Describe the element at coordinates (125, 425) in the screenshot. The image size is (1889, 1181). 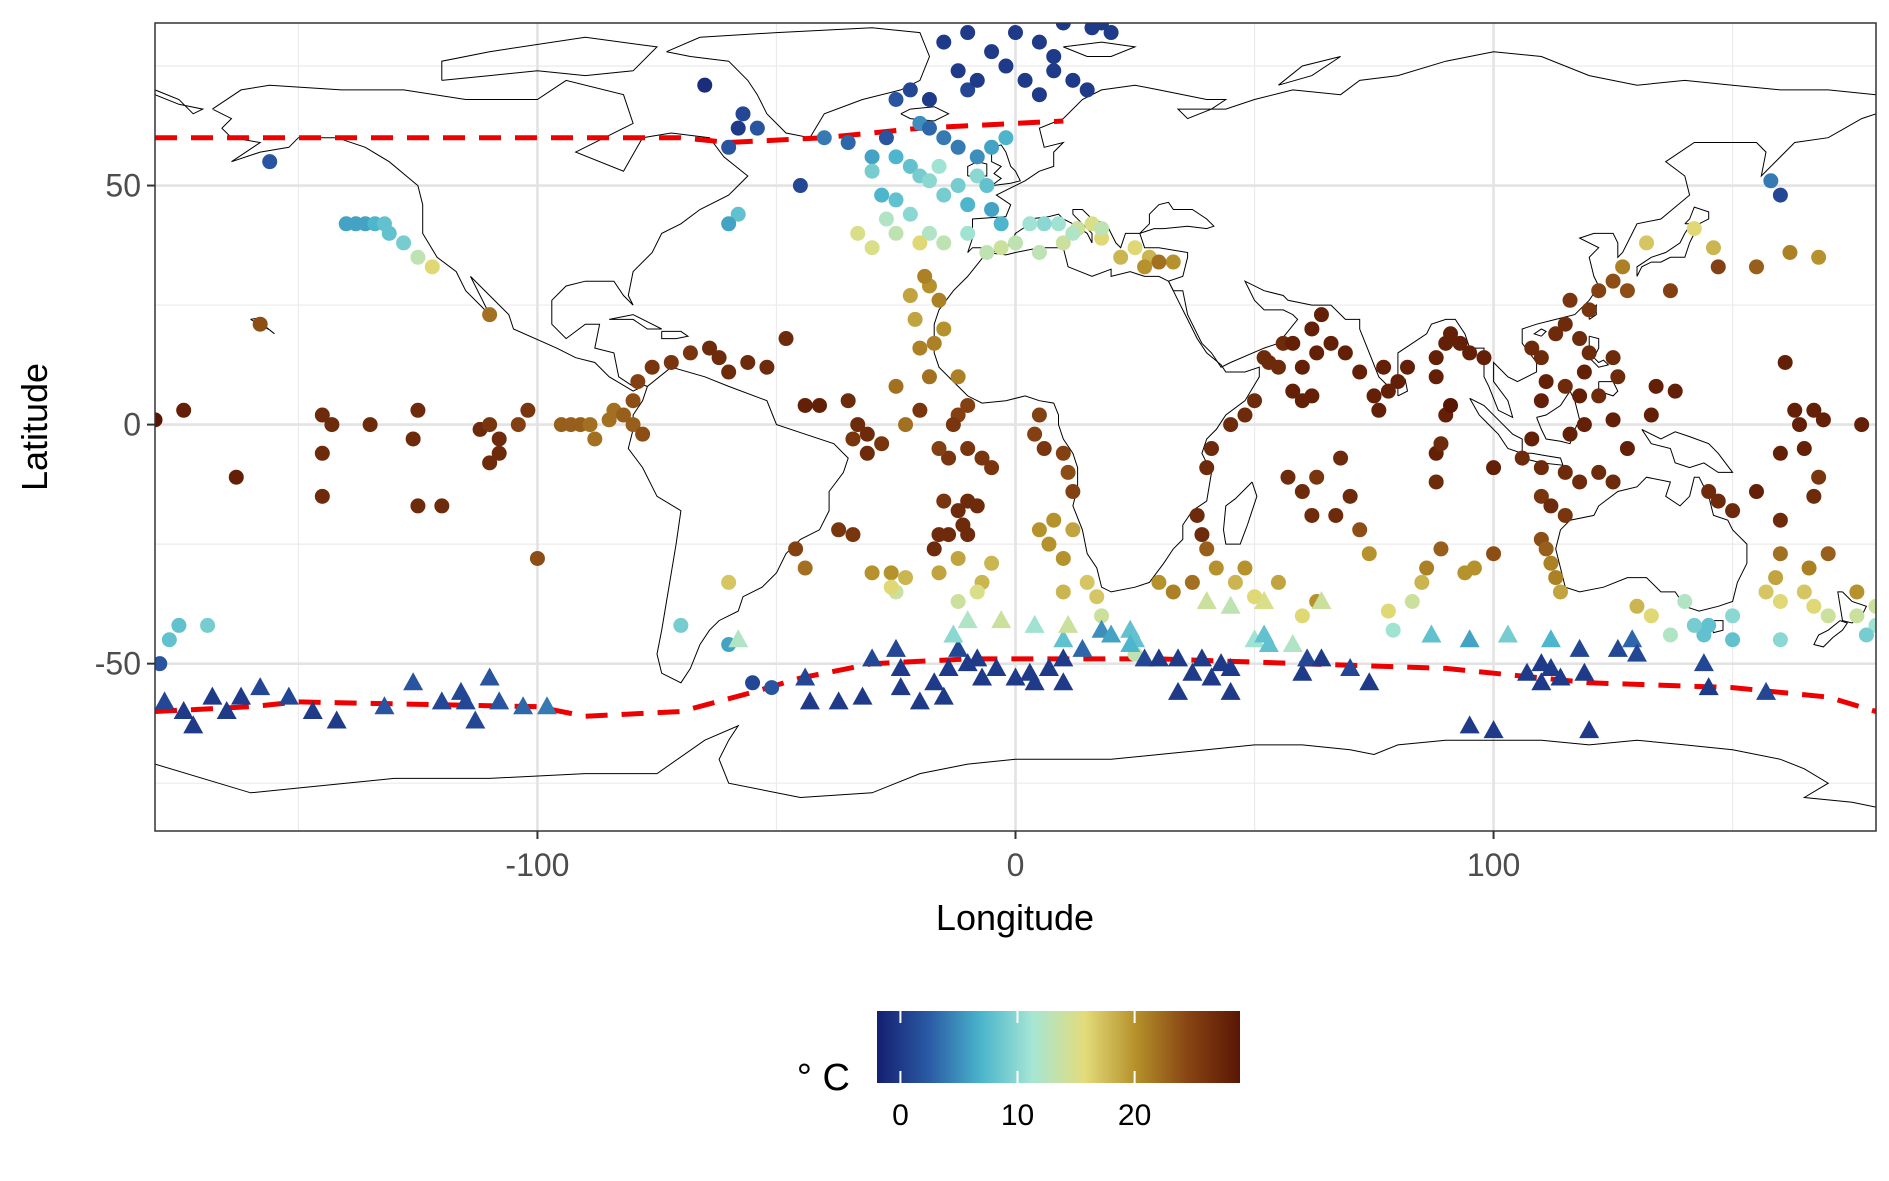
I see `y-axis: -50 0 50` at that location.